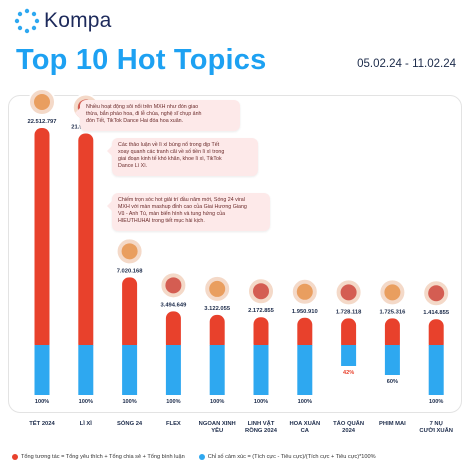  Describe the element at coordinates (217, 309) in the screenshot. I see `engagement-value-label: 3.122.055` at that location.